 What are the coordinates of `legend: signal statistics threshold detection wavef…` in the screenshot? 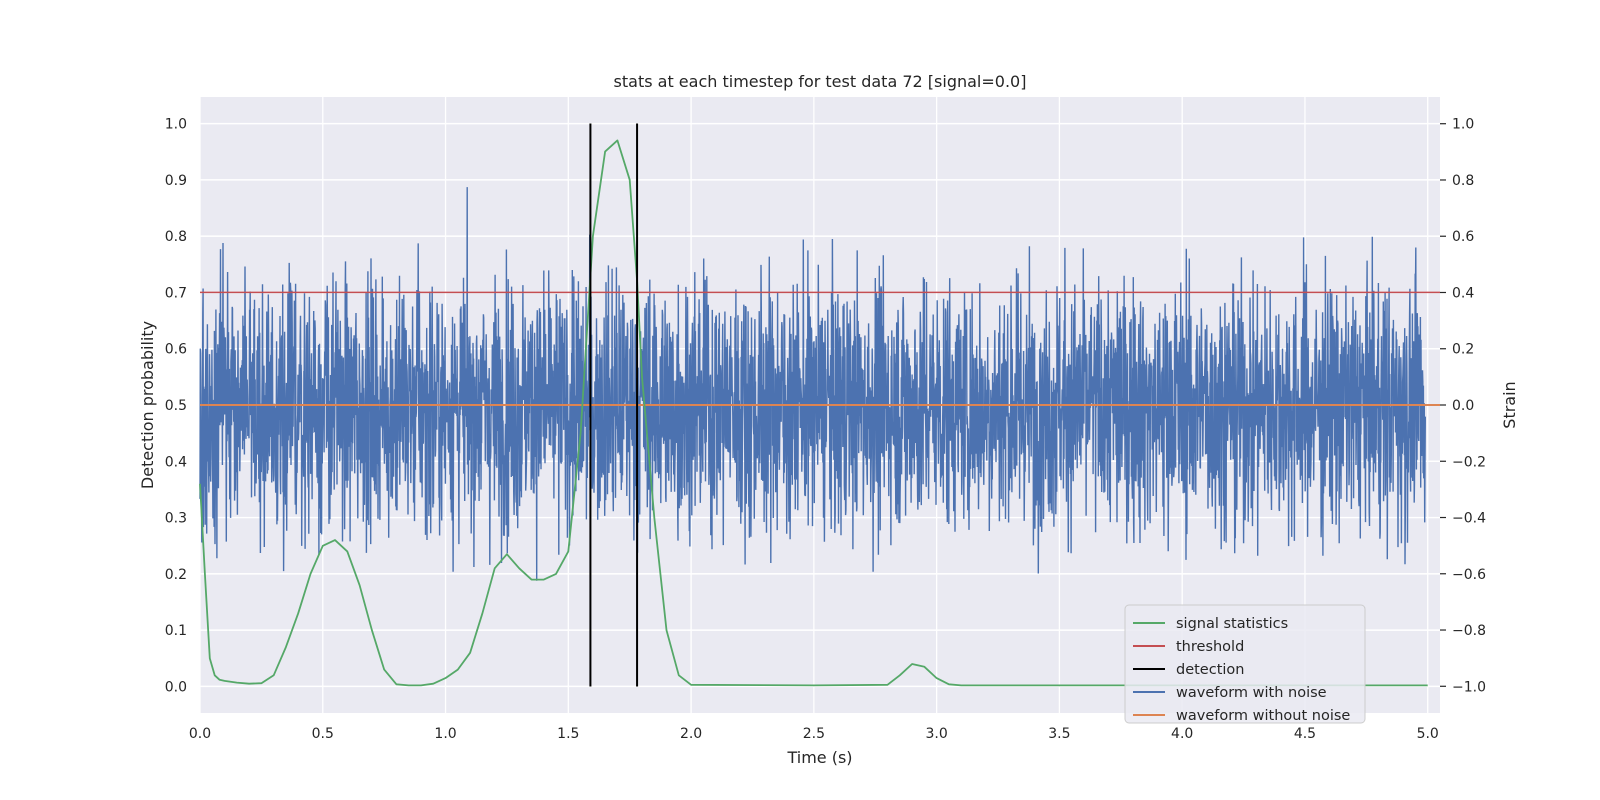 It's located at (1245, 664).